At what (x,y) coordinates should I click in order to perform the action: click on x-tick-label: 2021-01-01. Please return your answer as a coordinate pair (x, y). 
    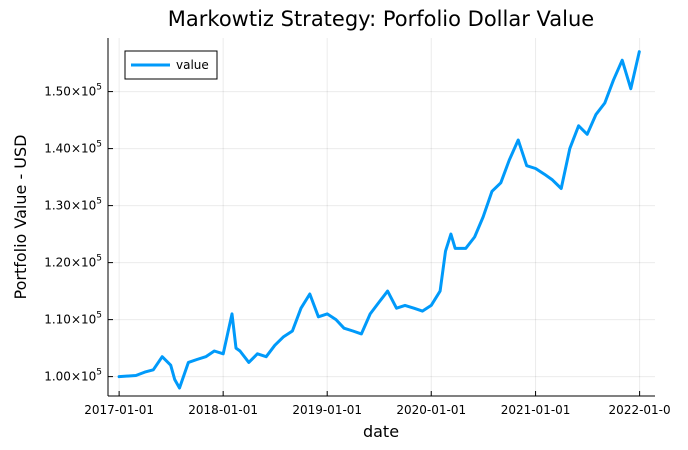
    Looking at the image, I should click on (536, 410).